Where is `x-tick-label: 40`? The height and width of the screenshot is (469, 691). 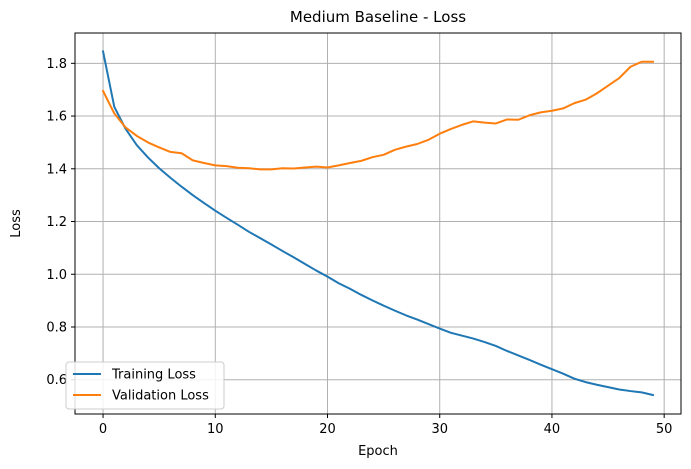 x-tick-label: 40 is located at coordinates (552, 429).